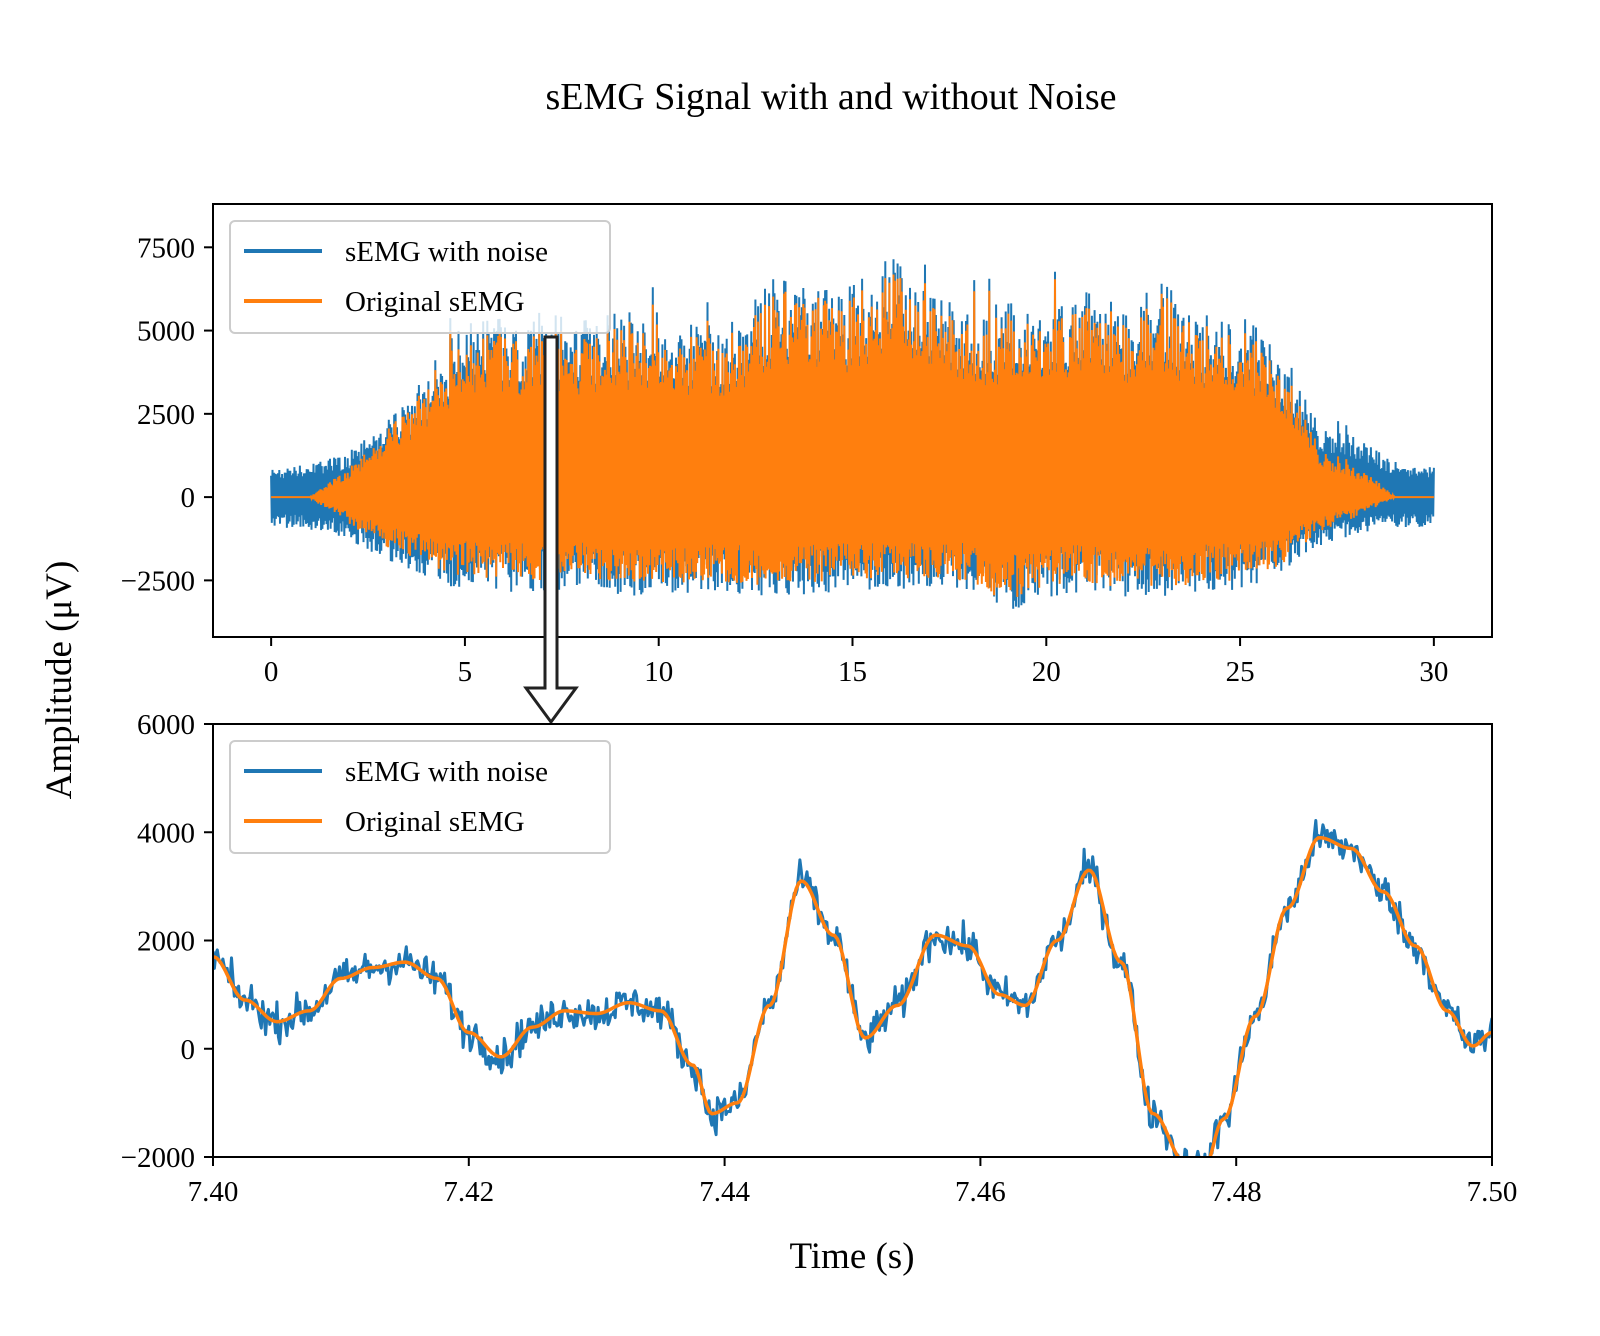  Describe the element at coordinates (446, 252) in the screenshot. I see `overview-legend-label-noisy: sEMG with noise` at that location.